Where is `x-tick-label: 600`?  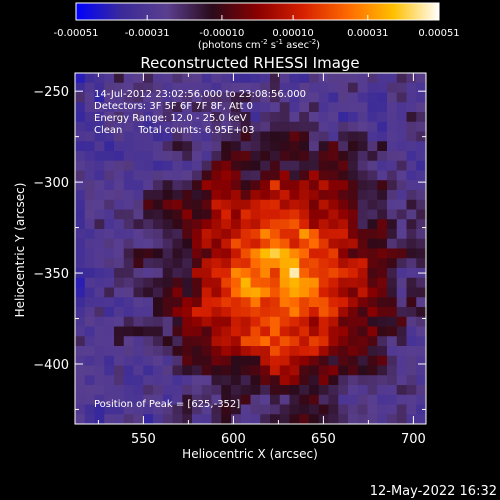
x-tick-label: 600 is located at coordinates (233, 439).